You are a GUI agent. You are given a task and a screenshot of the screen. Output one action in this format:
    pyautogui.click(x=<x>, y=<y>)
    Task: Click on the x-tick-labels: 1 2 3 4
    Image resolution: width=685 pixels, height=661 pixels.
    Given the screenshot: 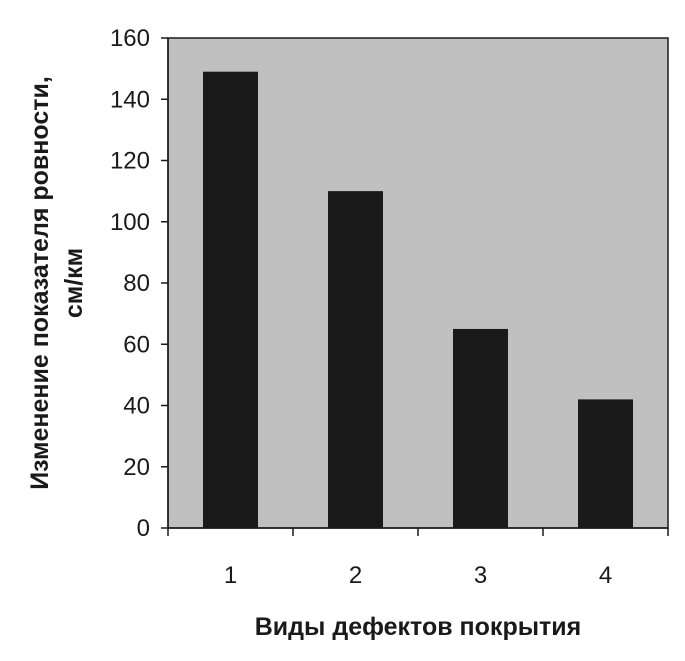 What is the action you would take?
    pyautogui.click(x=418, y=575)
    